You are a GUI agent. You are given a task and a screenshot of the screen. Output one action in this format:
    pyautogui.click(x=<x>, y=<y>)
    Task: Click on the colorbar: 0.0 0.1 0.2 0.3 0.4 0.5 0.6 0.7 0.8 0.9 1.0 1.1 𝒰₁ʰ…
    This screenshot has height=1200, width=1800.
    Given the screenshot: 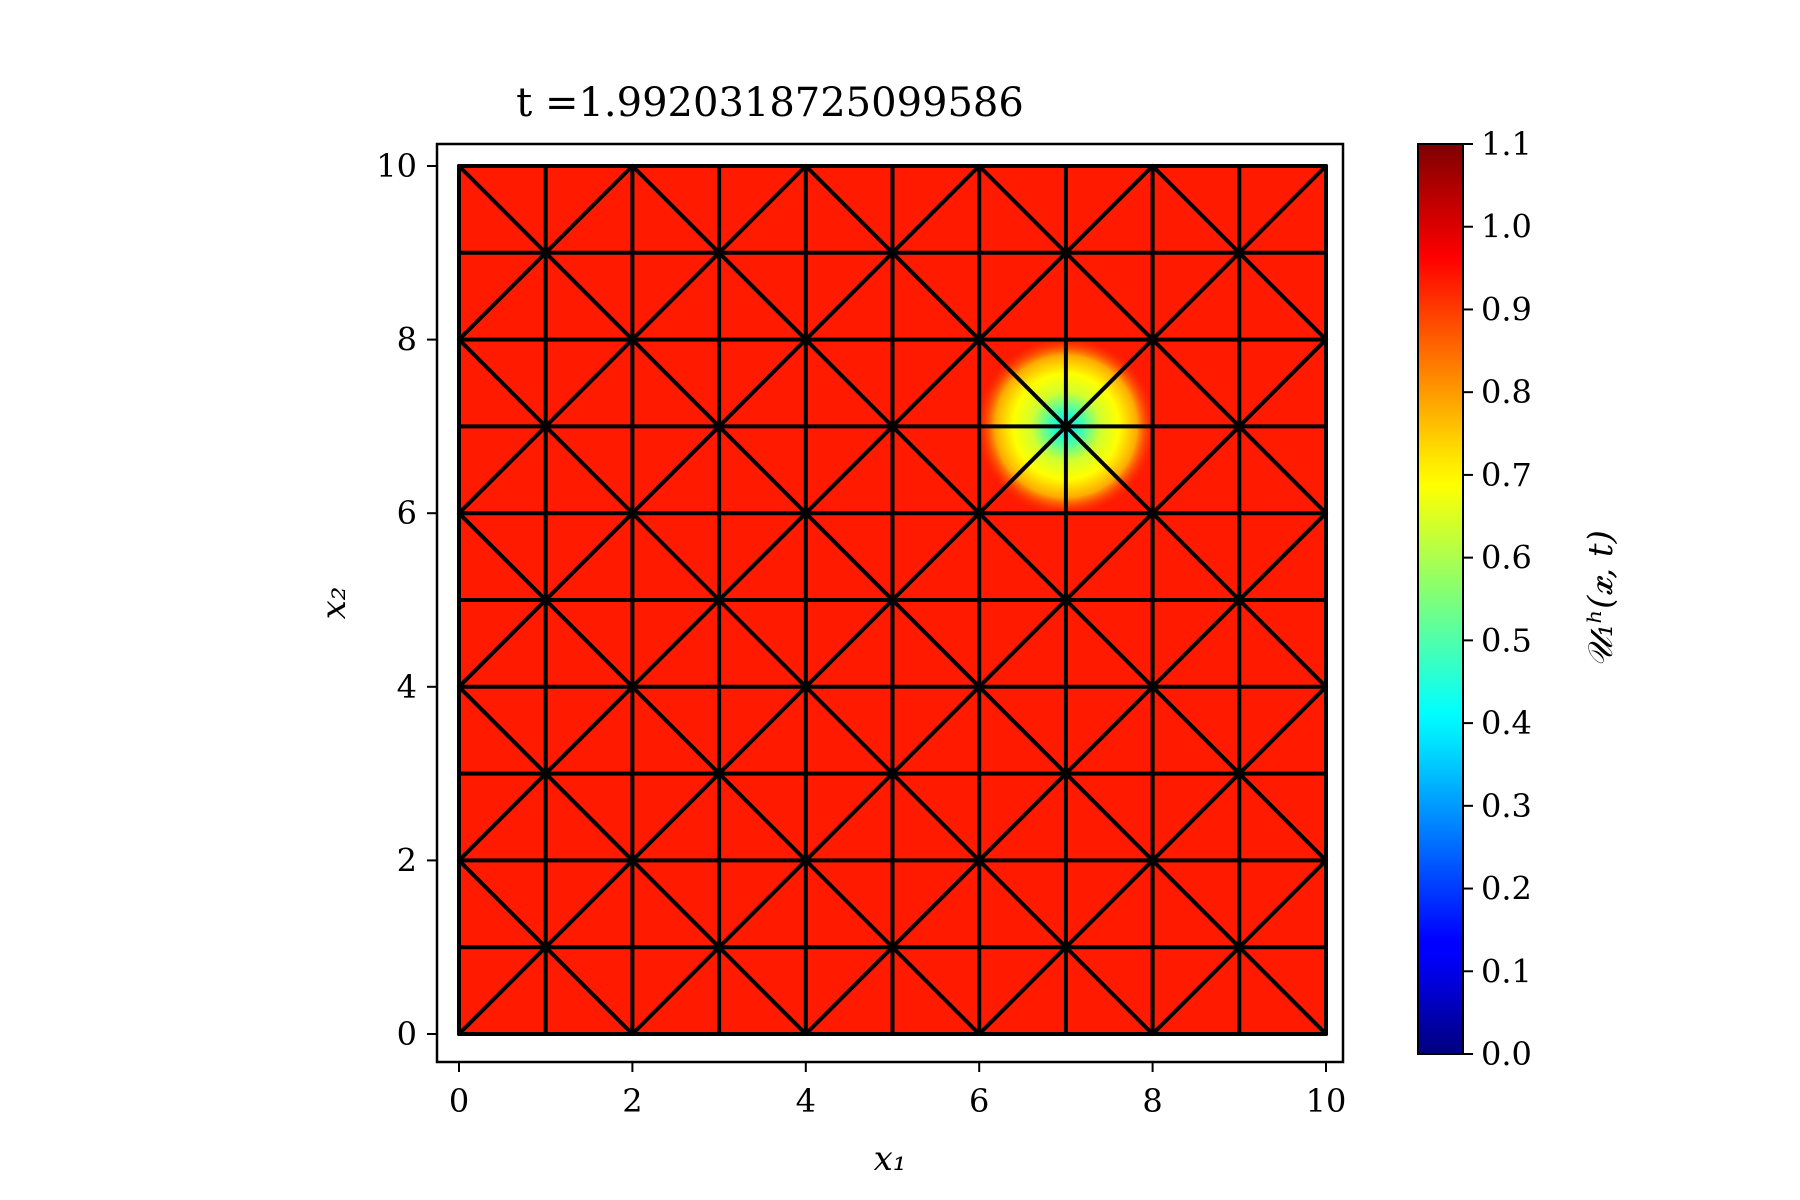 What is the action you would take?
    pyautogui.click(x=1519, y=599)
    